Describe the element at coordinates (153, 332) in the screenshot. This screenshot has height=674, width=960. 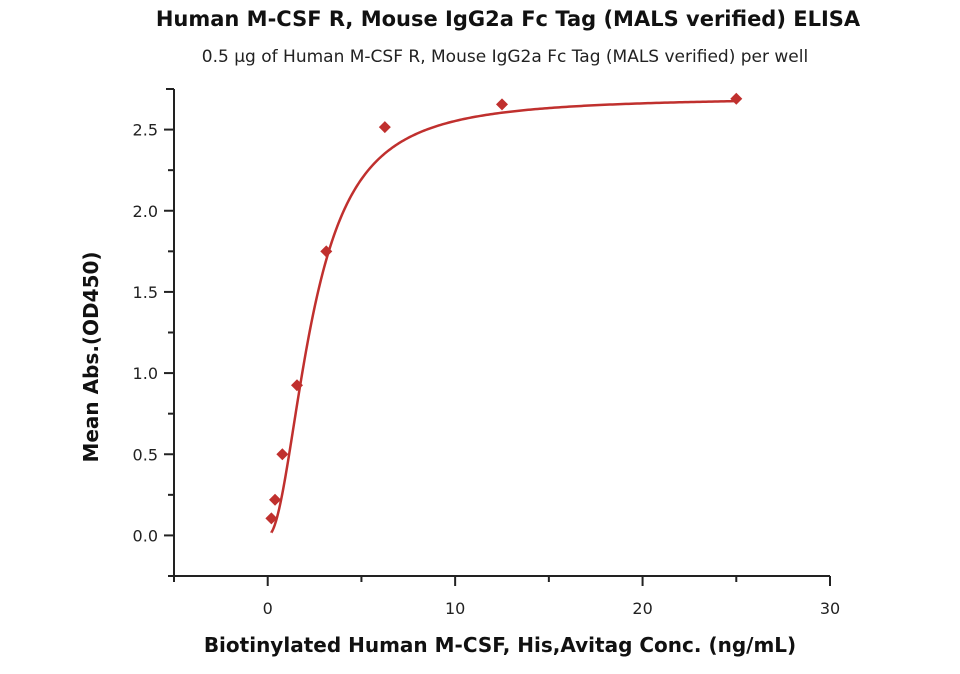
I see `y-ticks: 0.0 0.5 1.0 1.5 2.0 2.5` at that location.